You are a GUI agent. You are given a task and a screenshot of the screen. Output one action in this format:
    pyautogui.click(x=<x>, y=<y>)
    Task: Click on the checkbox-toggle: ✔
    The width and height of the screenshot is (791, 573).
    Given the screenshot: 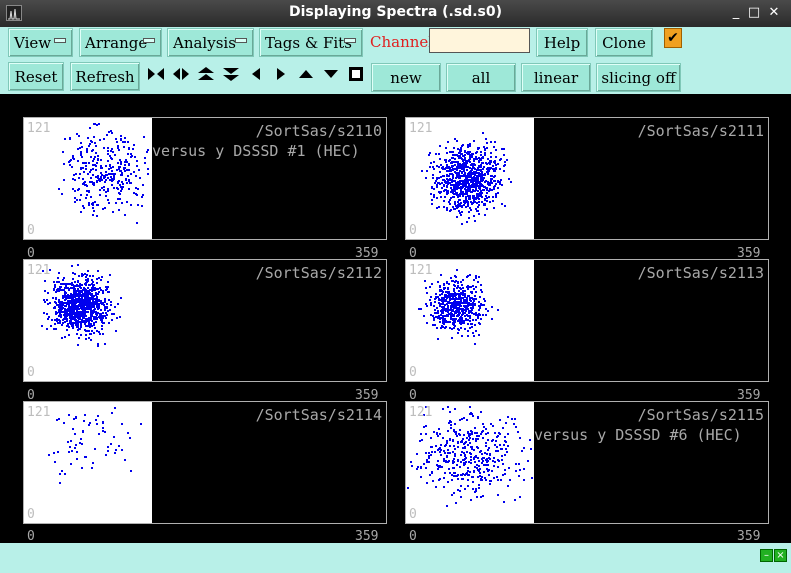 What is the action you would take?
    pyautogui.click(x=673, y=38)
    